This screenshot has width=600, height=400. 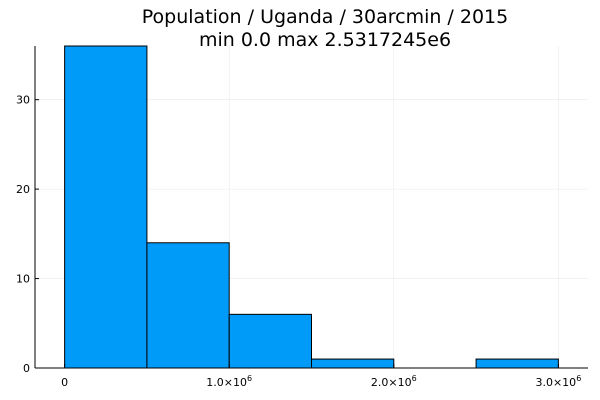 What do you see at coordinates (23, 279) in the screenshot?
I see `y-tick-label-1: 10` at bounding box center [23, 279].